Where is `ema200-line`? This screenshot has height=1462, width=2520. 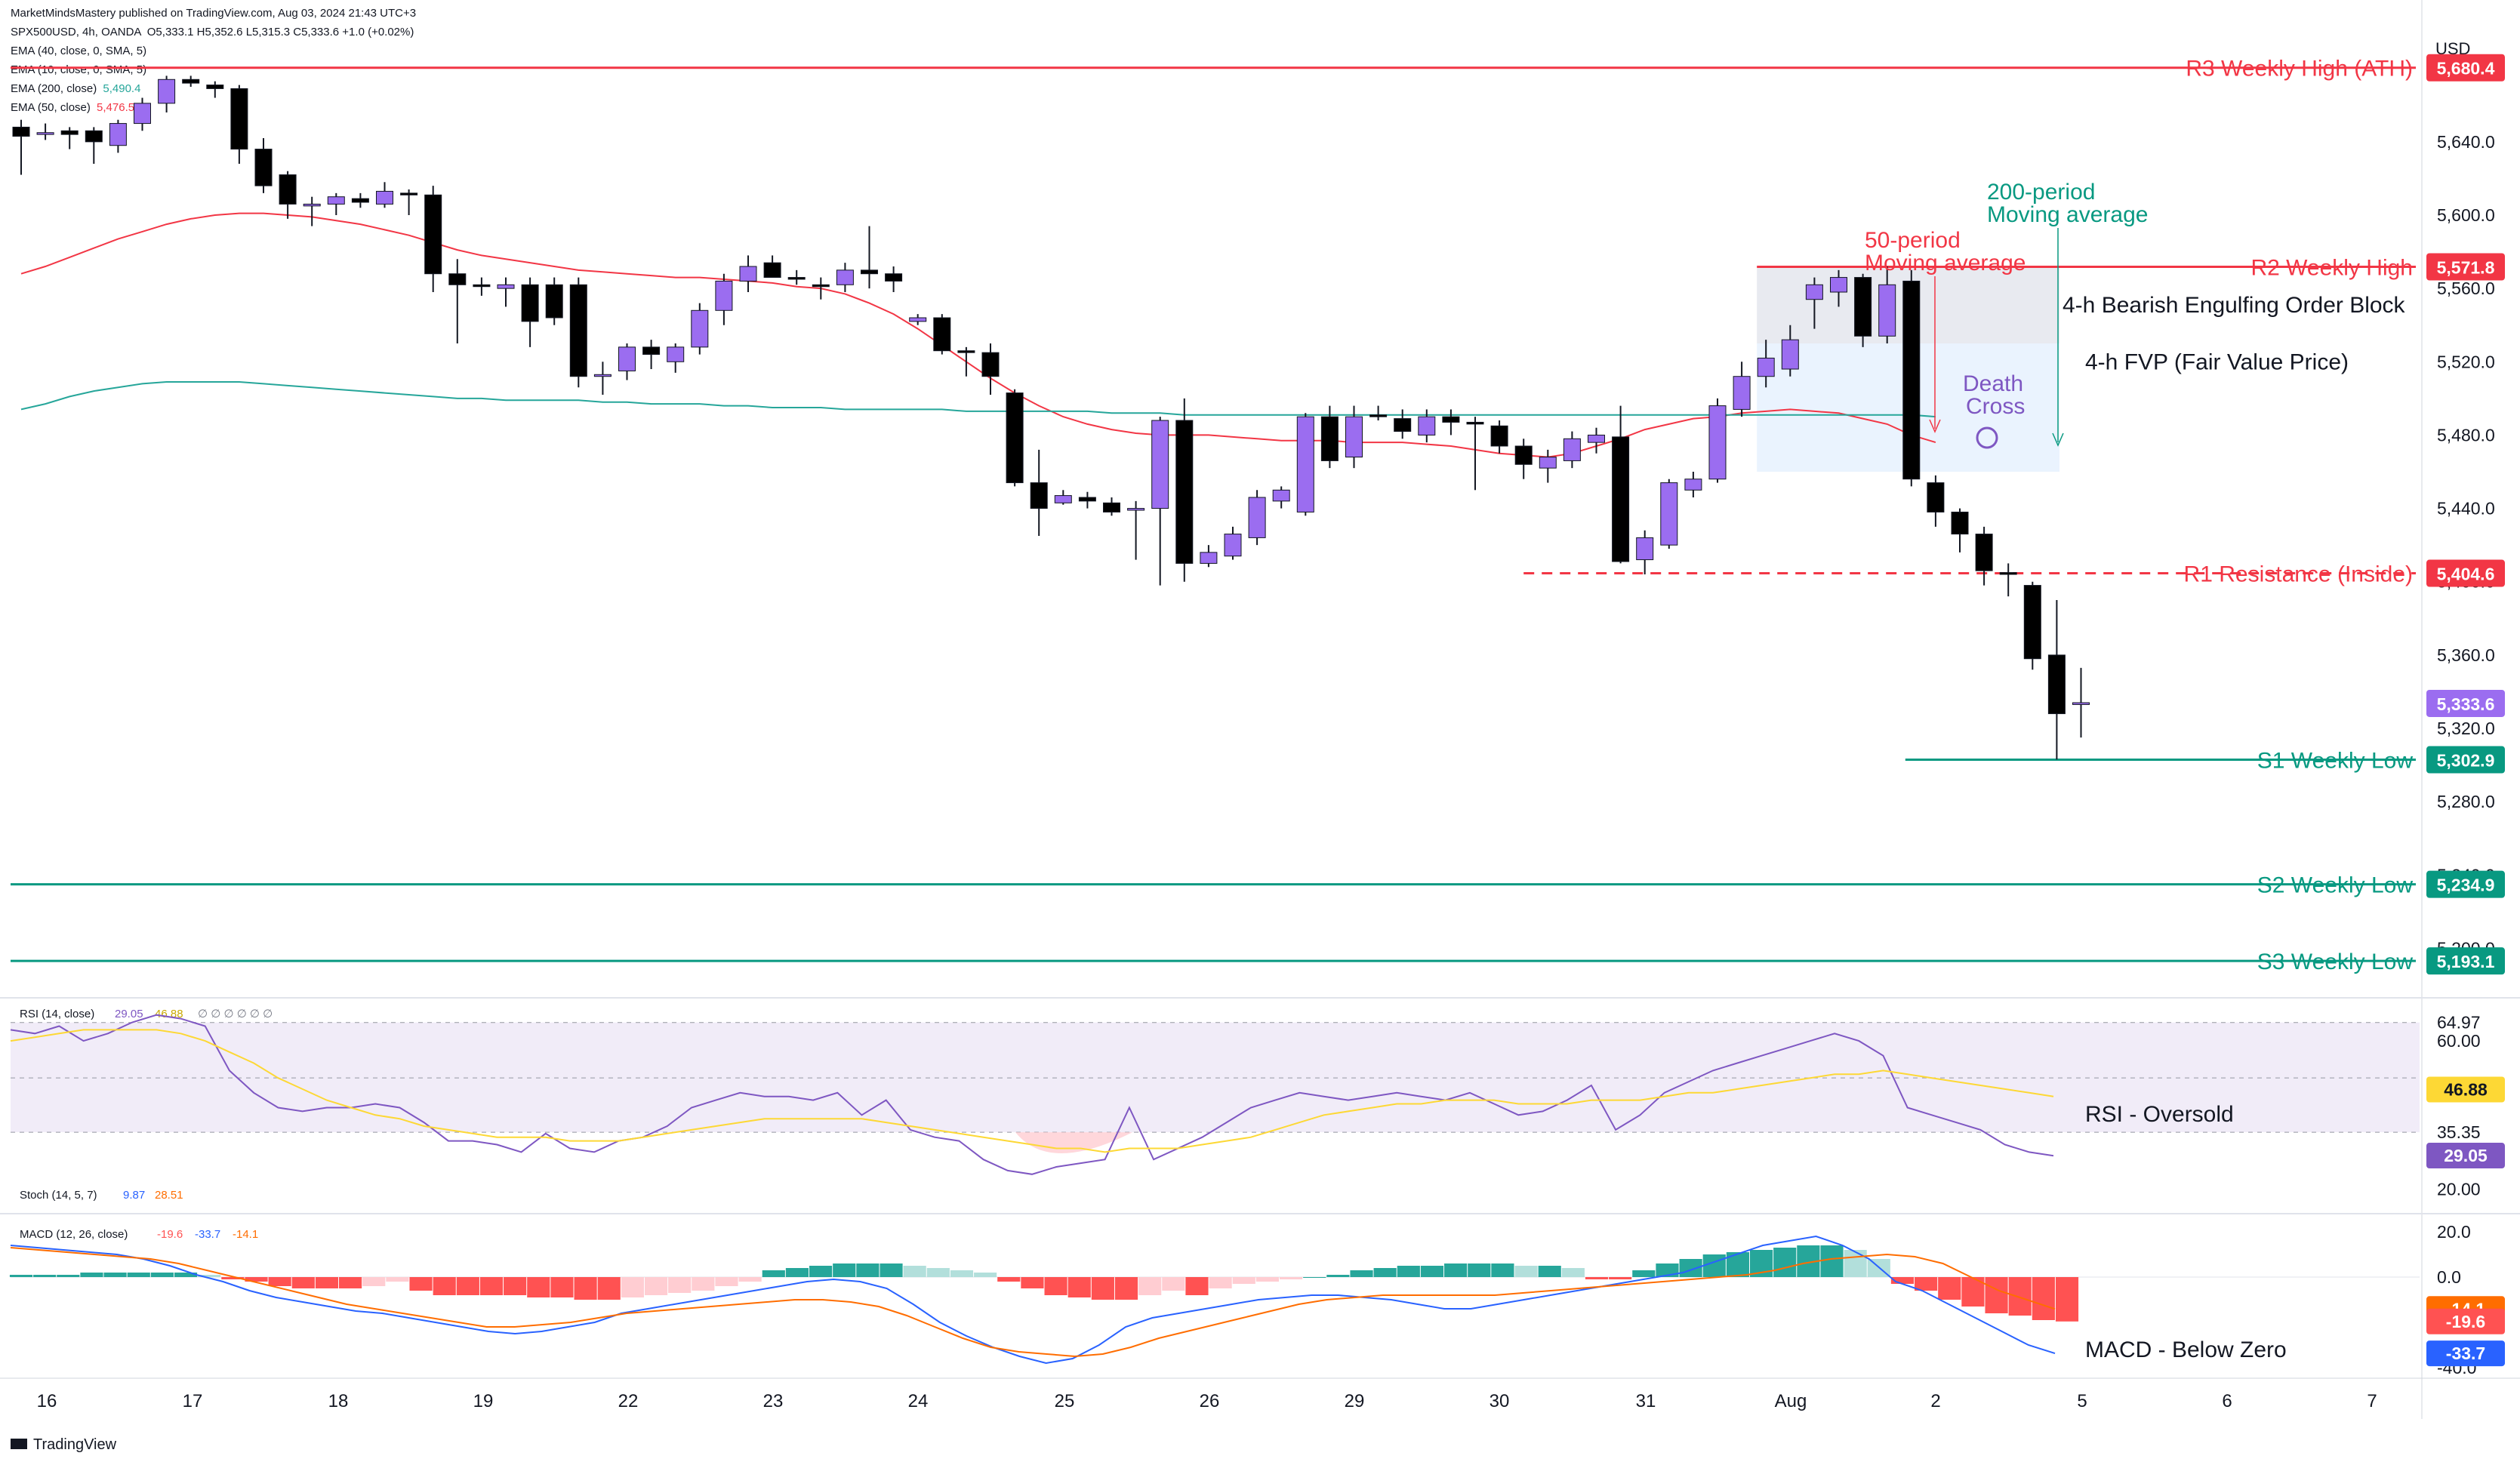 ema200-line is located at coordinates (978, 399).